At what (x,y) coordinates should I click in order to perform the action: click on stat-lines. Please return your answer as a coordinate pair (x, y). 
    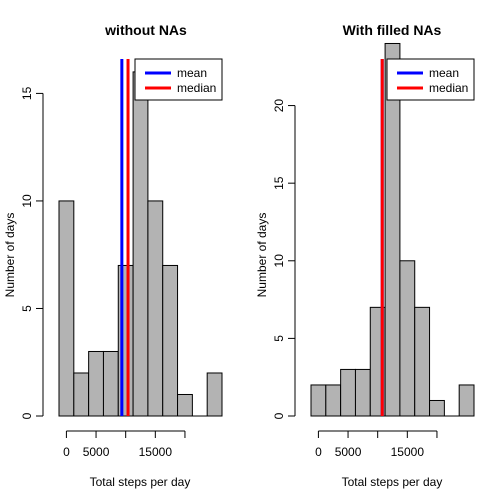
    Looking at the image, I should click on (125, 237).